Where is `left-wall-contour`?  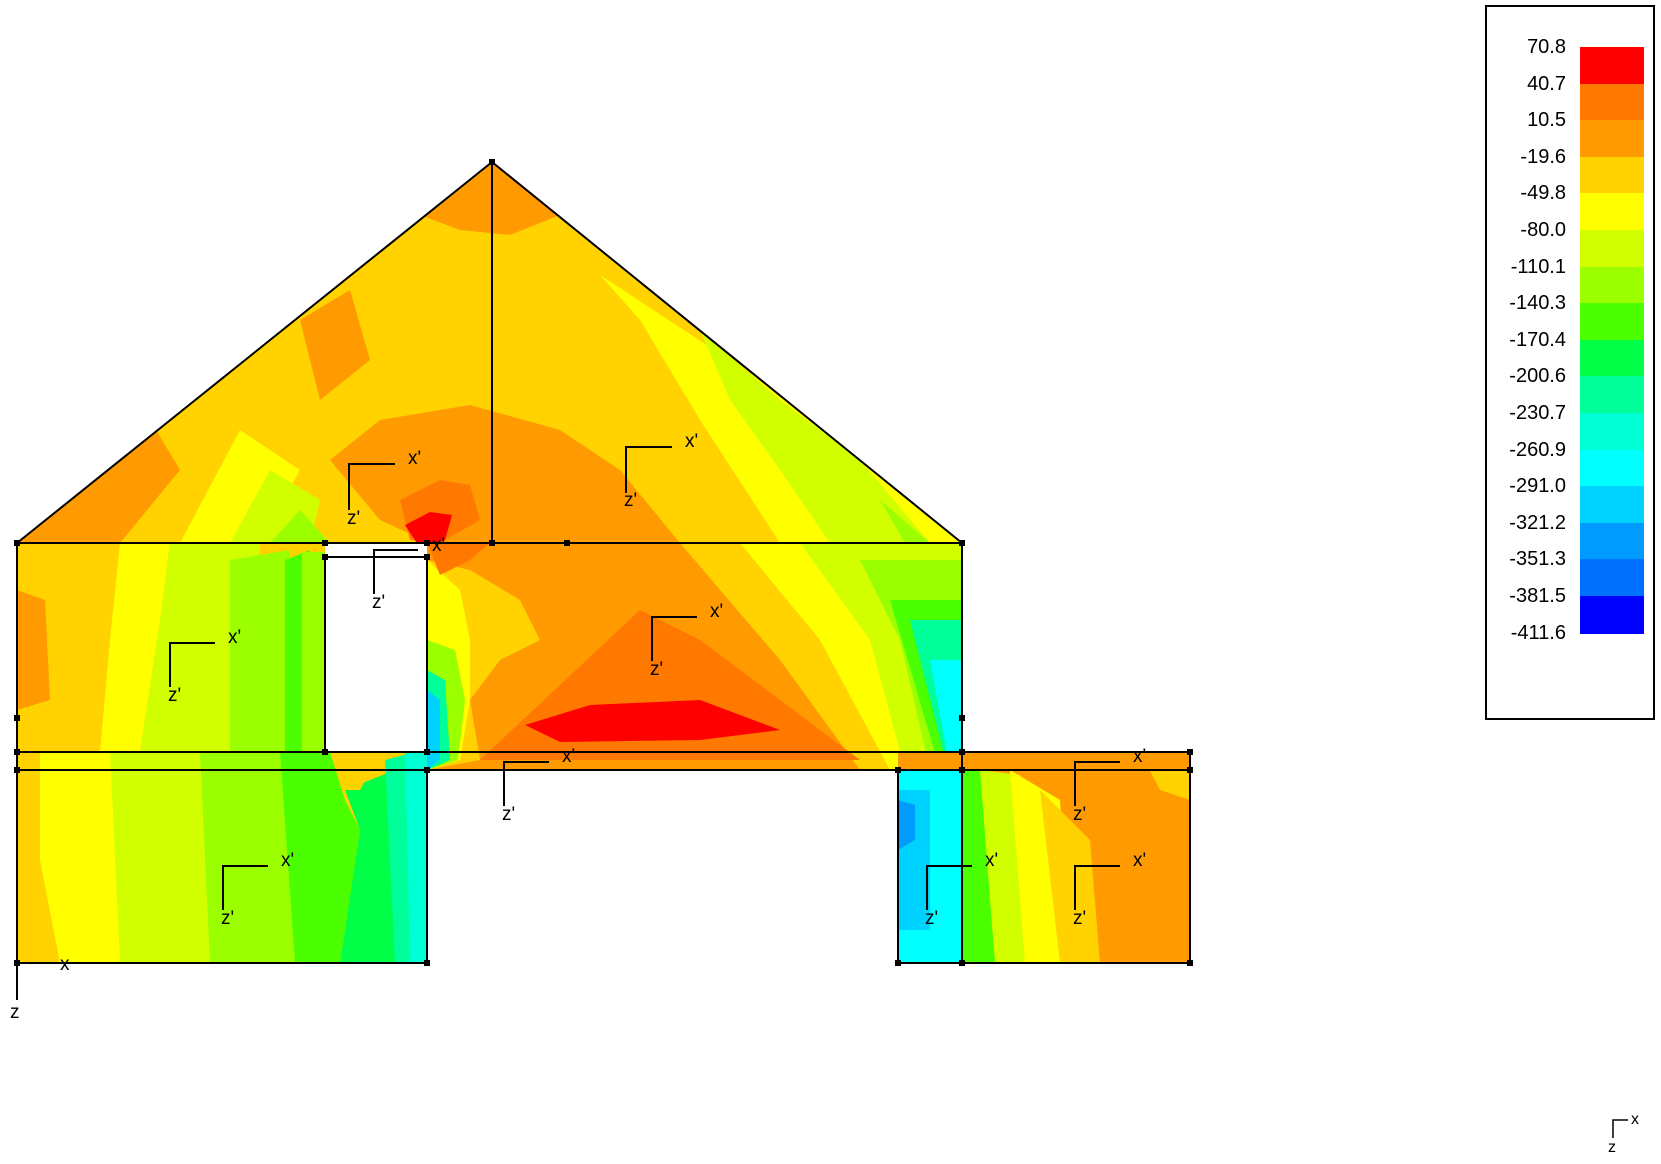
left-wall-contour is located at coordinates (171, 647).